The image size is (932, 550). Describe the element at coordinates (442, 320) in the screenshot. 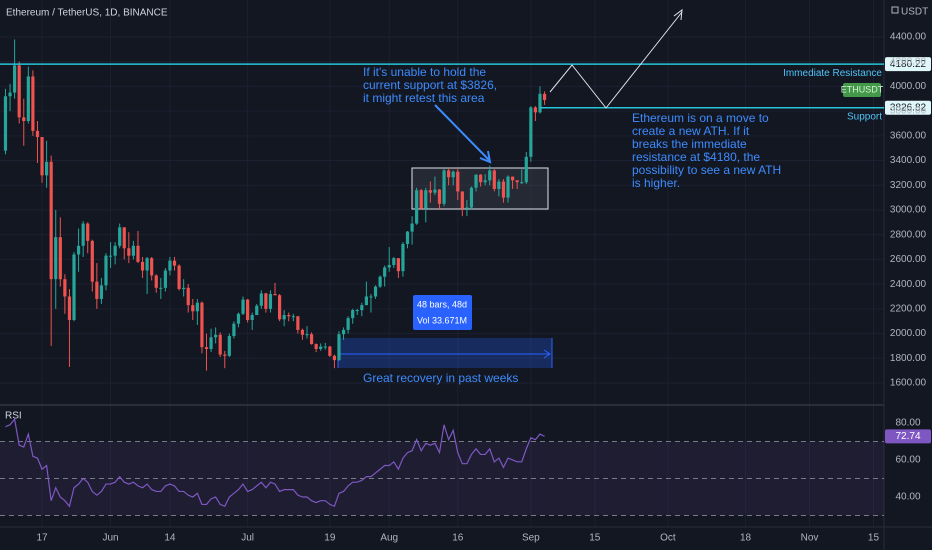

I see `range-volume: Vol 33.671M` at that location.